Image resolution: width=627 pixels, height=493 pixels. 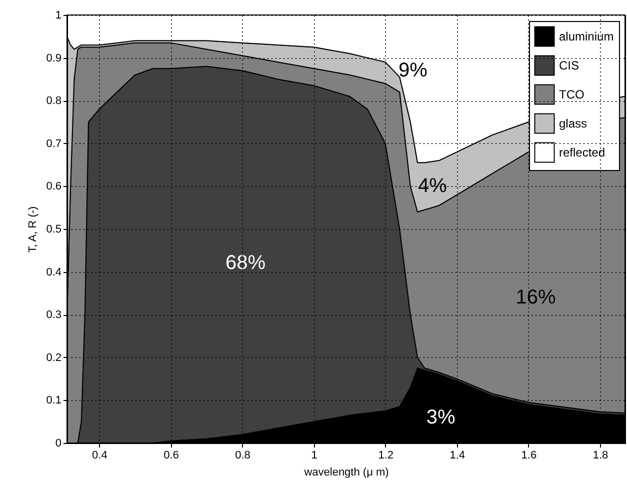 What do you see at coordinates (433, 186) in the screenshot?
I see `annotation: 4%` at bounding box center [433, 186].